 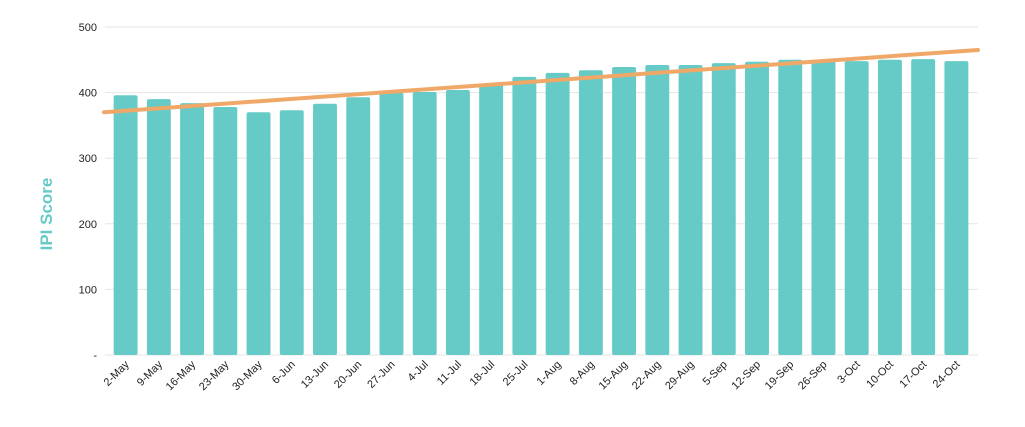 I want to click on x-tick-label: 19-Sep, so click(x=780, y=376).